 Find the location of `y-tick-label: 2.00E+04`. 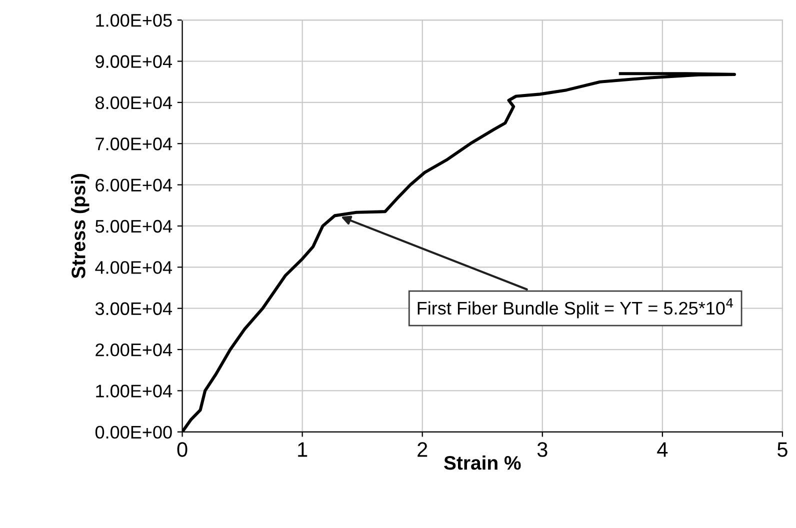

y-tick-label: 2.00E+04 is located at coordinates (134, 349).